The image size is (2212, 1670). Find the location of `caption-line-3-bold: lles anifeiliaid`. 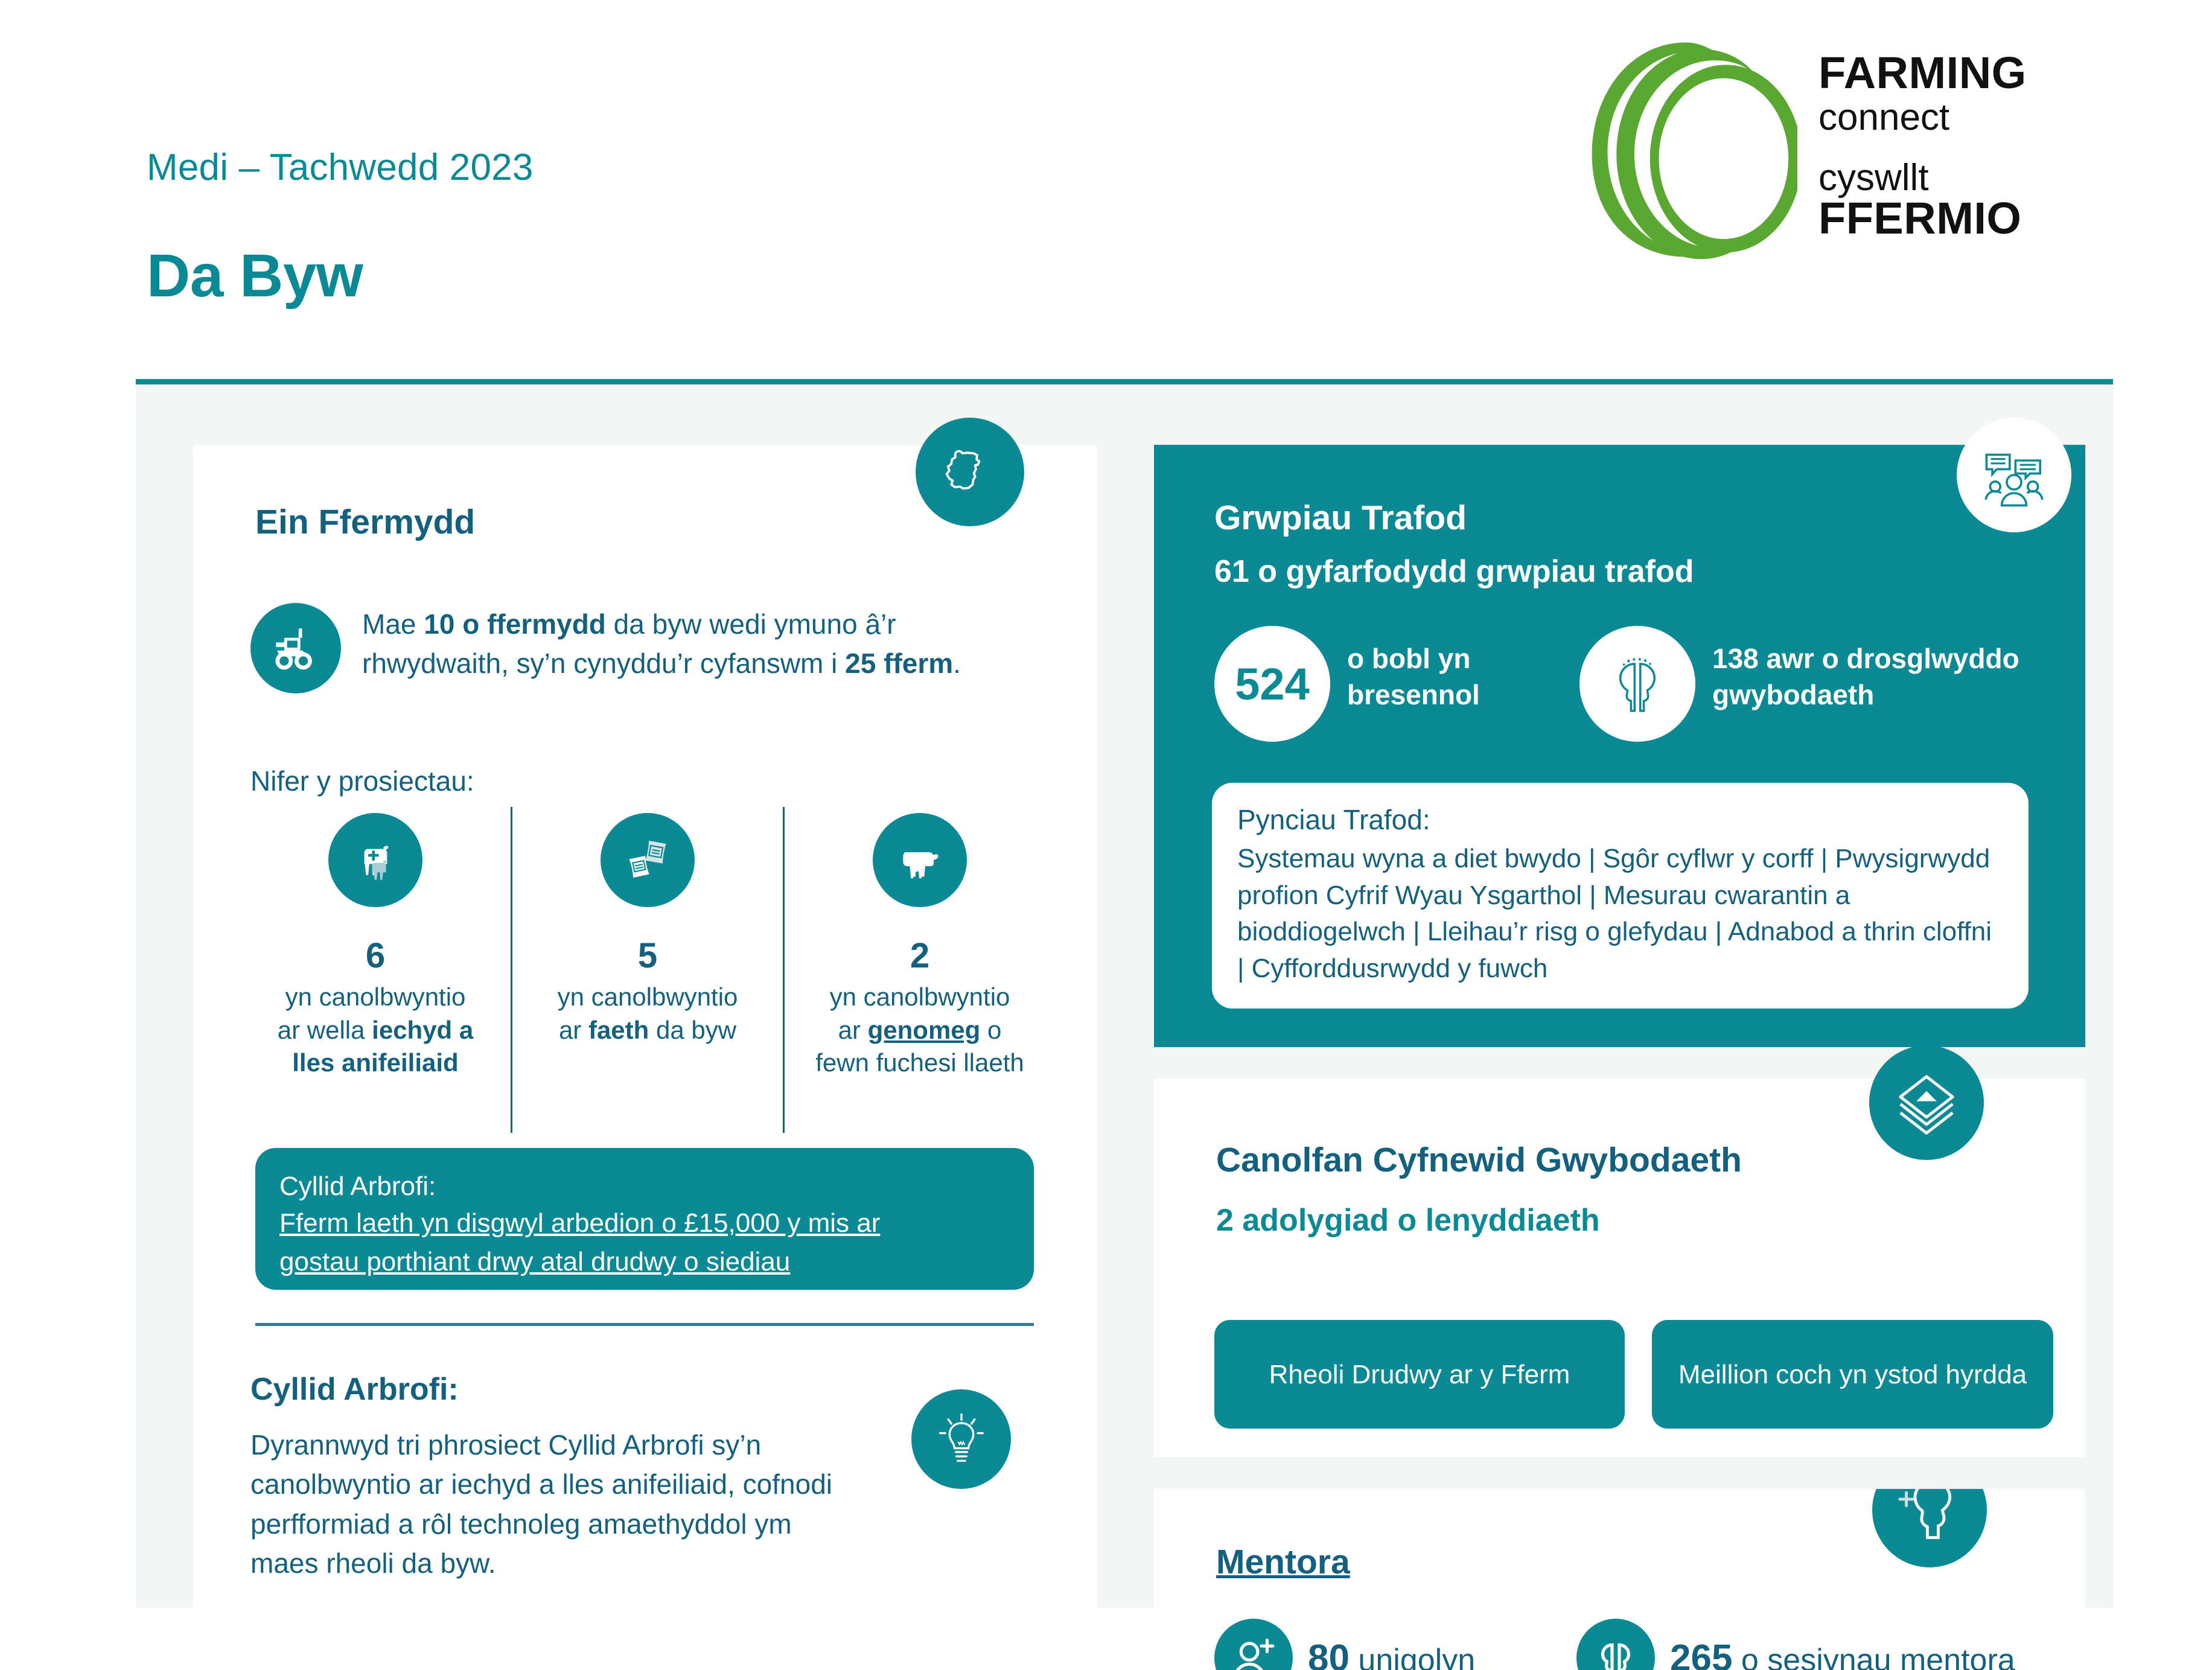

caption-line-3-bold: lles anifeiliaid is located at coordinates (375, 1062).